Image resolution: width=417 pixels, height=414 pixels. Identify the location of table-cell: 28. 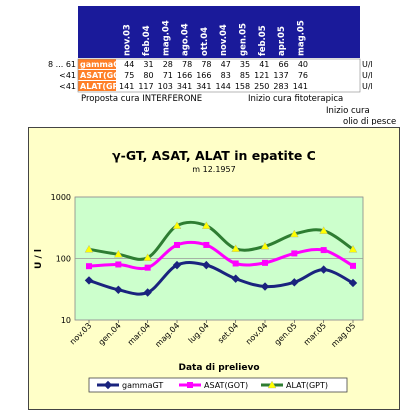
(168, 64).